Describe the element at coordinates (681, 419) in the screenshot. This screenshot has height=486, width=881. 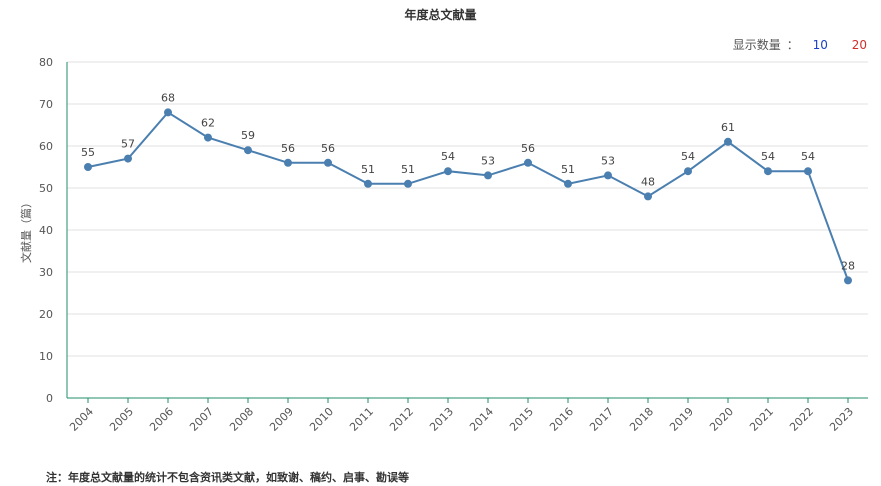
I see `x-tick-label: 2019` at that location.